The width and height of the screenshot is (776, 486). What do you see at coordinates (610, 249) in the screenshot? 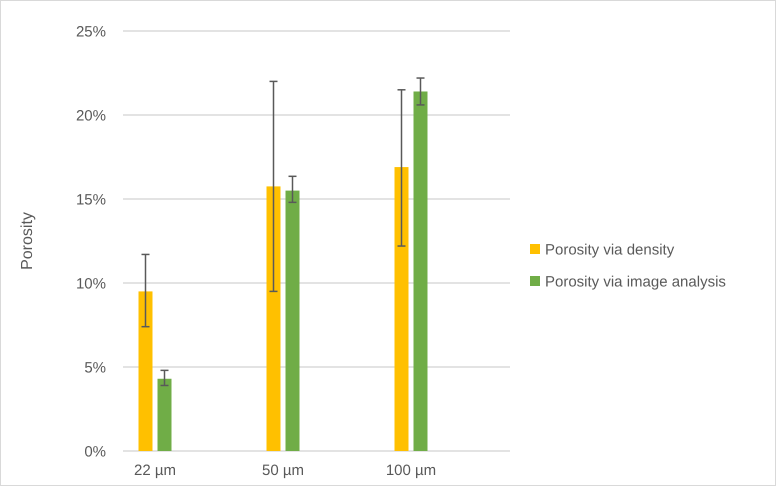
I see `legend-label: Porosity via density` at bounding box center [610, 249].